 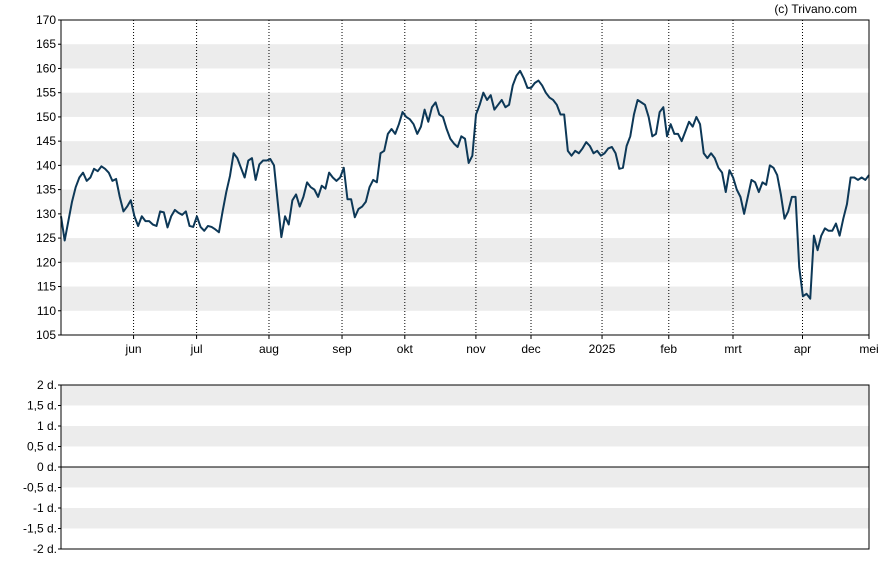 I want to click on x-tick-label: dec, so click(x=530, y=349).